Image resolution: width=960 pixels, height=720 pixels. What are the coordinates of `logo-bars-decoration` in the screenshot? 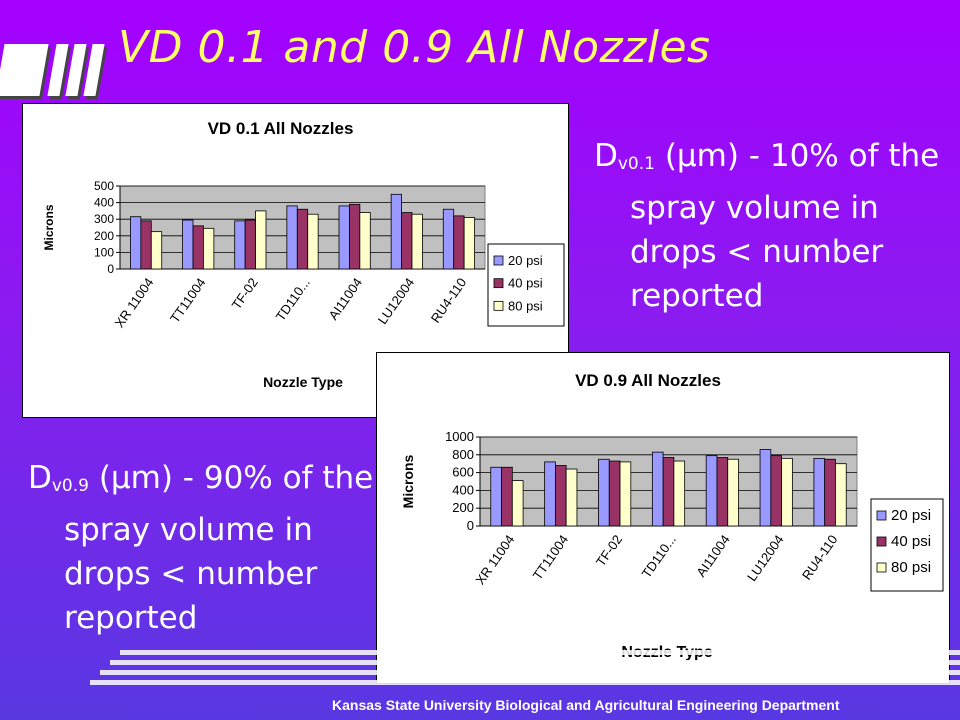 It's located at (55, 72).